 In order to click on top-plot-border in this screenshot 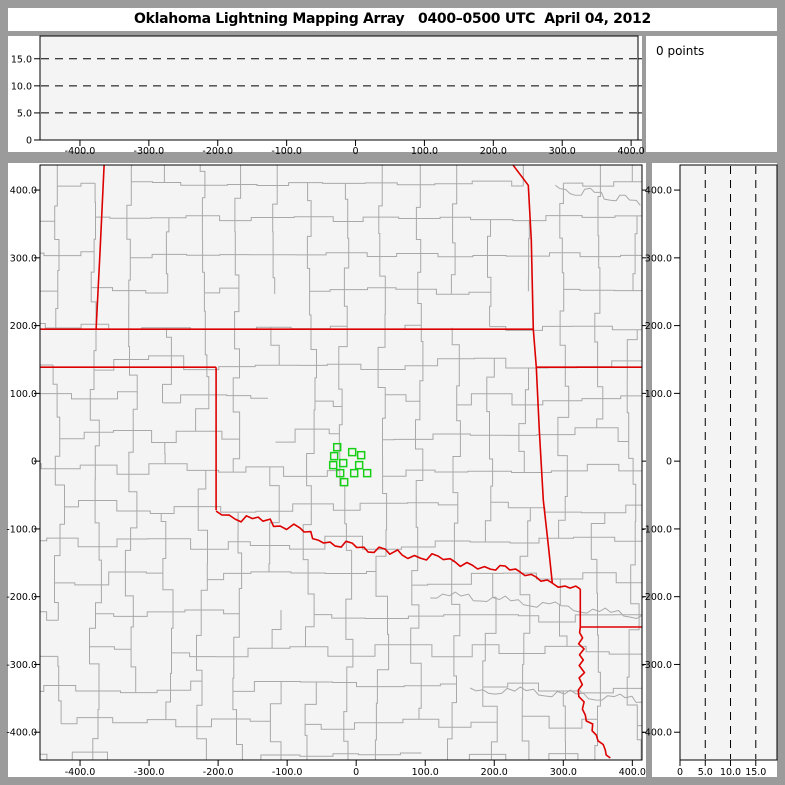, I will do `click(339, 88)`.